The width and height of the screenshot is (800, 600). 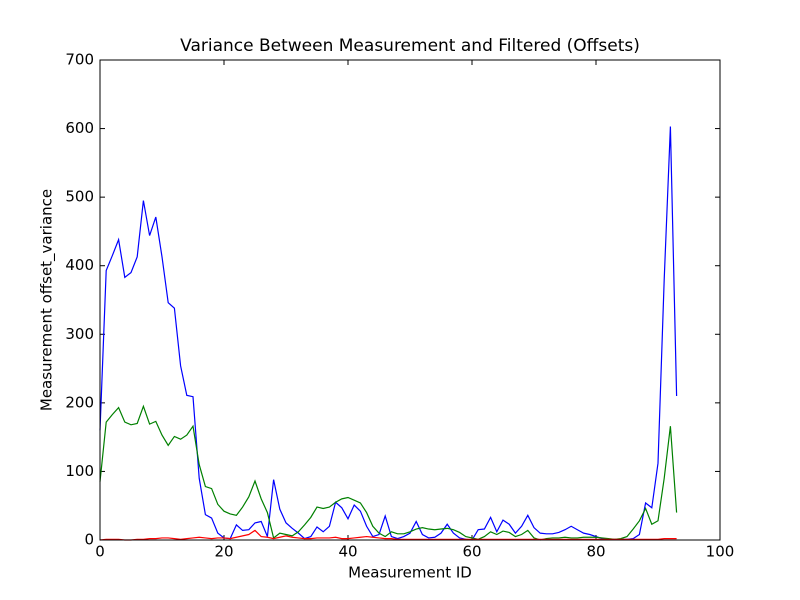 I want to click on x-tick-label: 100, so click(x=720, y=552).